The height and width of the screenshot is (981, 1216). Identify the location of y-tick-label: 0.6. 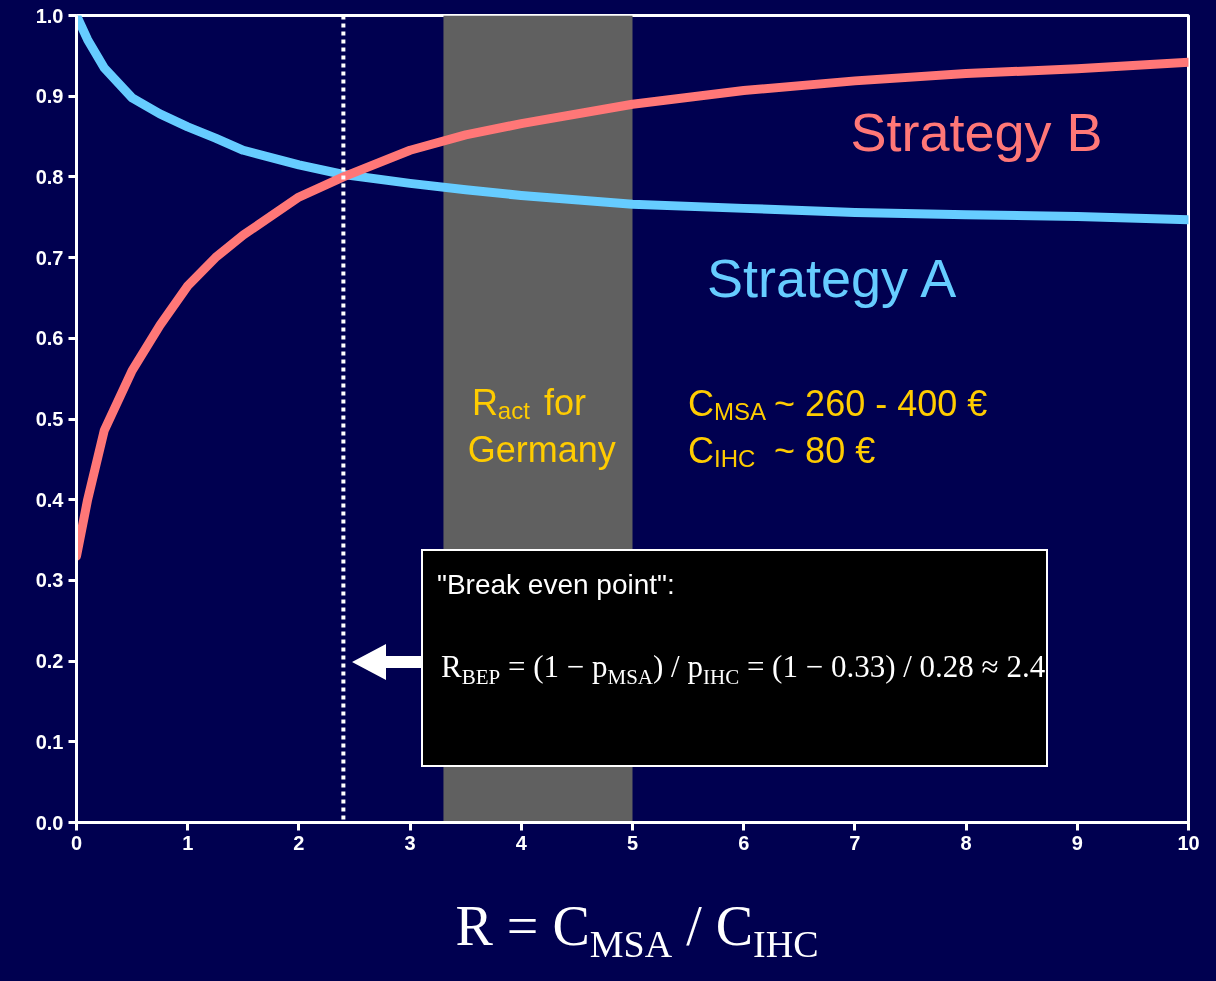
(49, 338).